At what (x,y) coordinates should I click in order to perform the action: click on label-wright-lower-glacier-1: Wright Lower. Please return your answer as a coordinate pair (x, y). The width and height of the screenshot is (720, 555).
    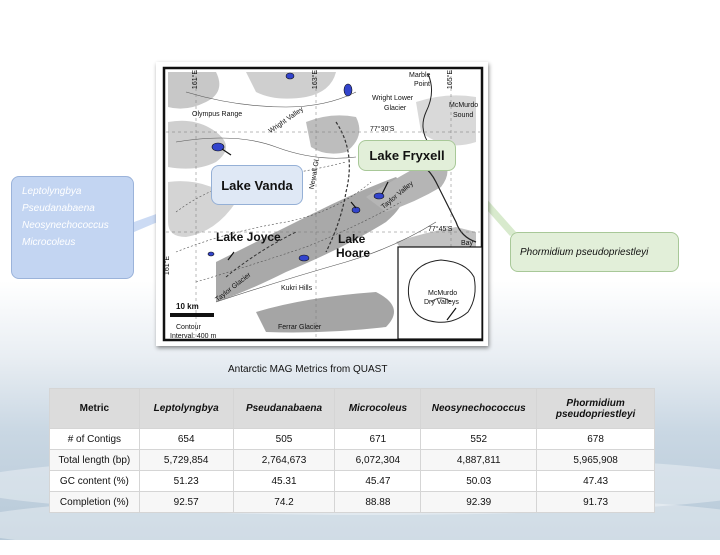
    Looking at the image, I should click on (393, 98).